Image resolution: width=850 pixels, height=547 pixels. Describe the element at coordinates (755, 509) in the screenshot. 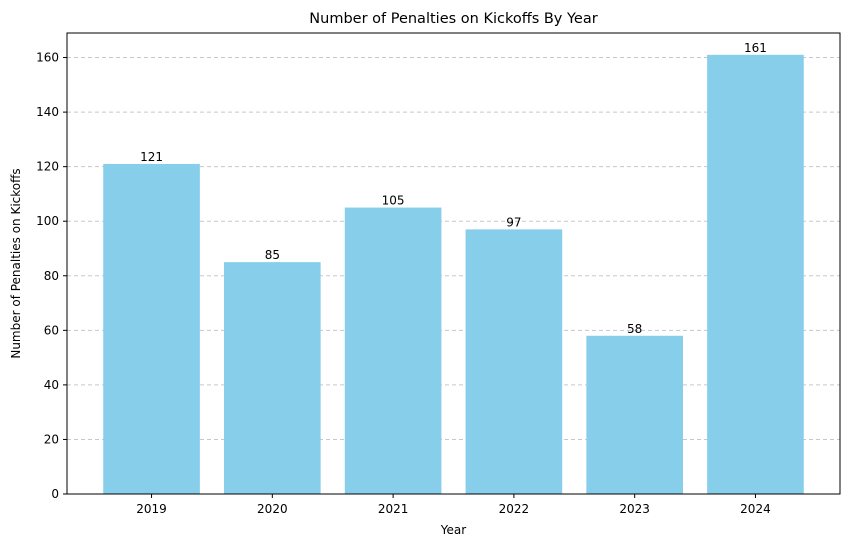

I see `x-tick-label: 2024` at that location.